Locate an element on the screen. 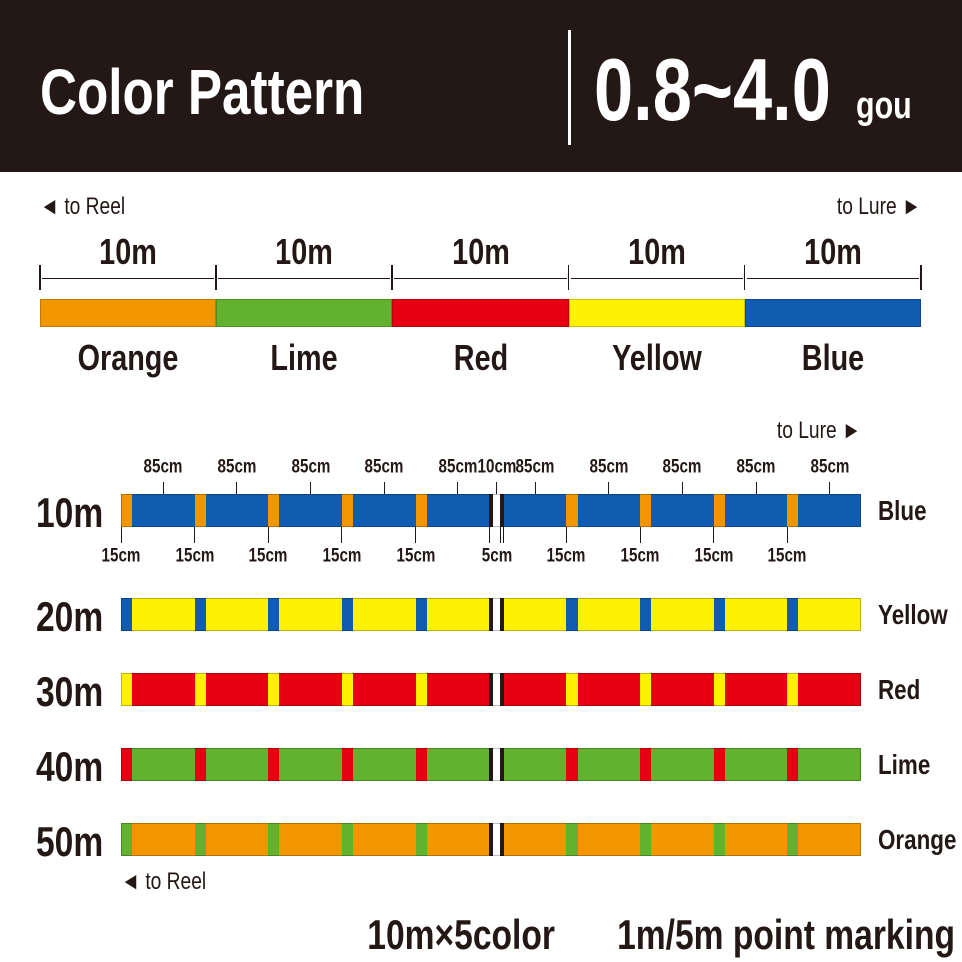 The width and height of the screenshot is (962, 962). segment-color-label: Yellow is located at coordinates (656, 357).